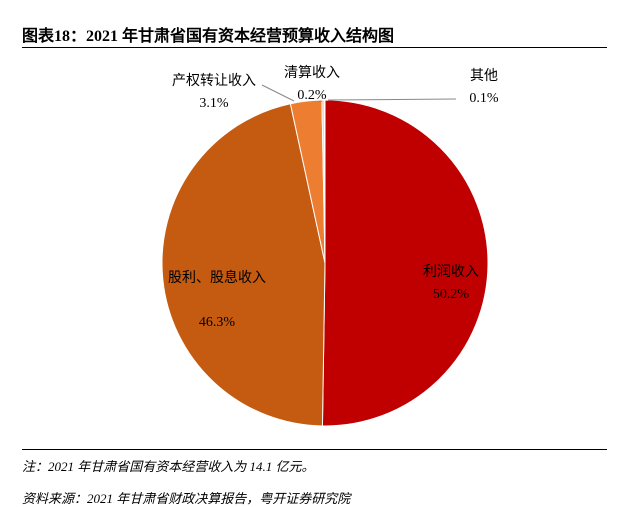  I want to click on slice-label: 其他, so click(484, 76).